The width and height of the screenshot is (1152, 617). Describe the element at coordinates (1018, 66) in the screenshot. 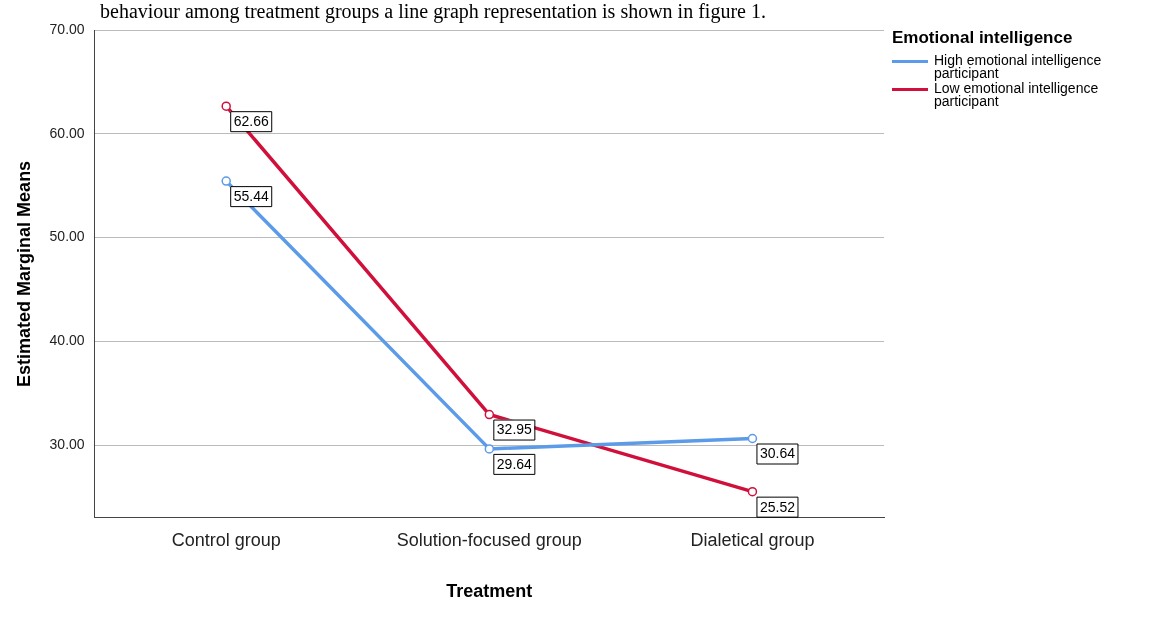

I see `legend-label: High emotional intelligence participant` at that location.